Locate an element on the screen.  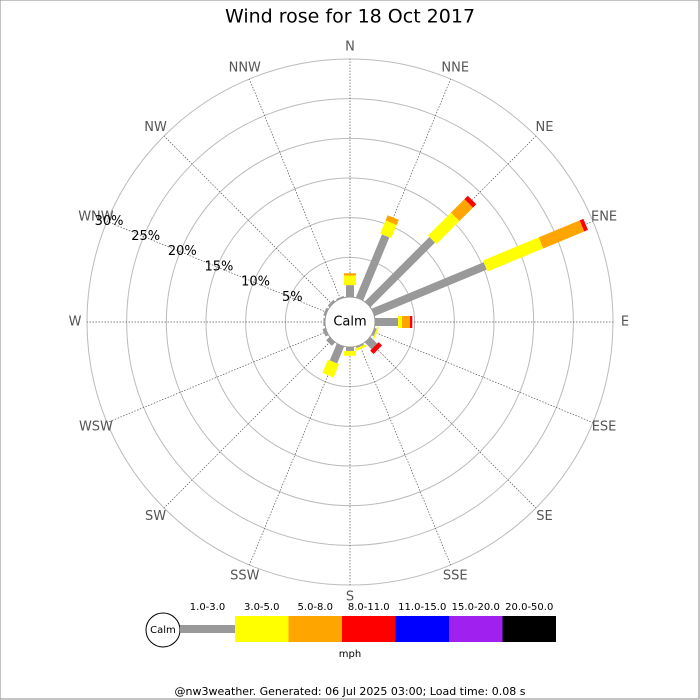
ring-label: 20% is located at coordinates (182, 251).